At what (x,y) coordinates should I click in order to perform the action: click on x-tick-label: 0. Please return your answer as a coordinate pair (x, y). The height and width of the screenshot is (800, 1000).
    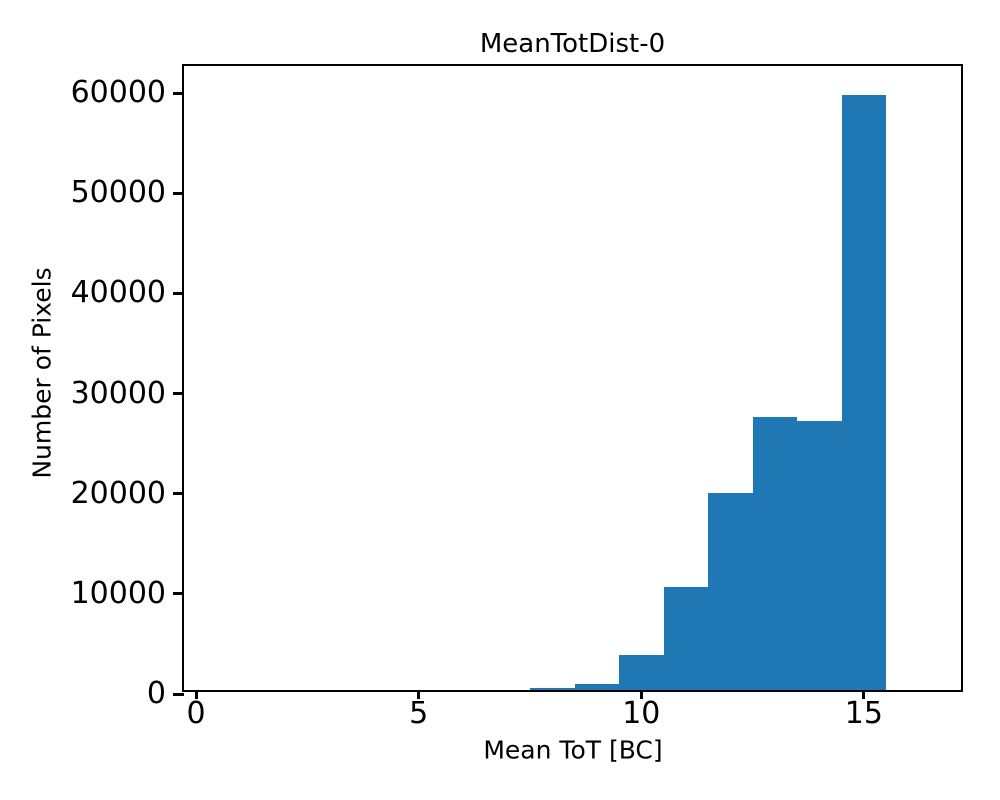
    Looking at the image, I should click on (196, 713).